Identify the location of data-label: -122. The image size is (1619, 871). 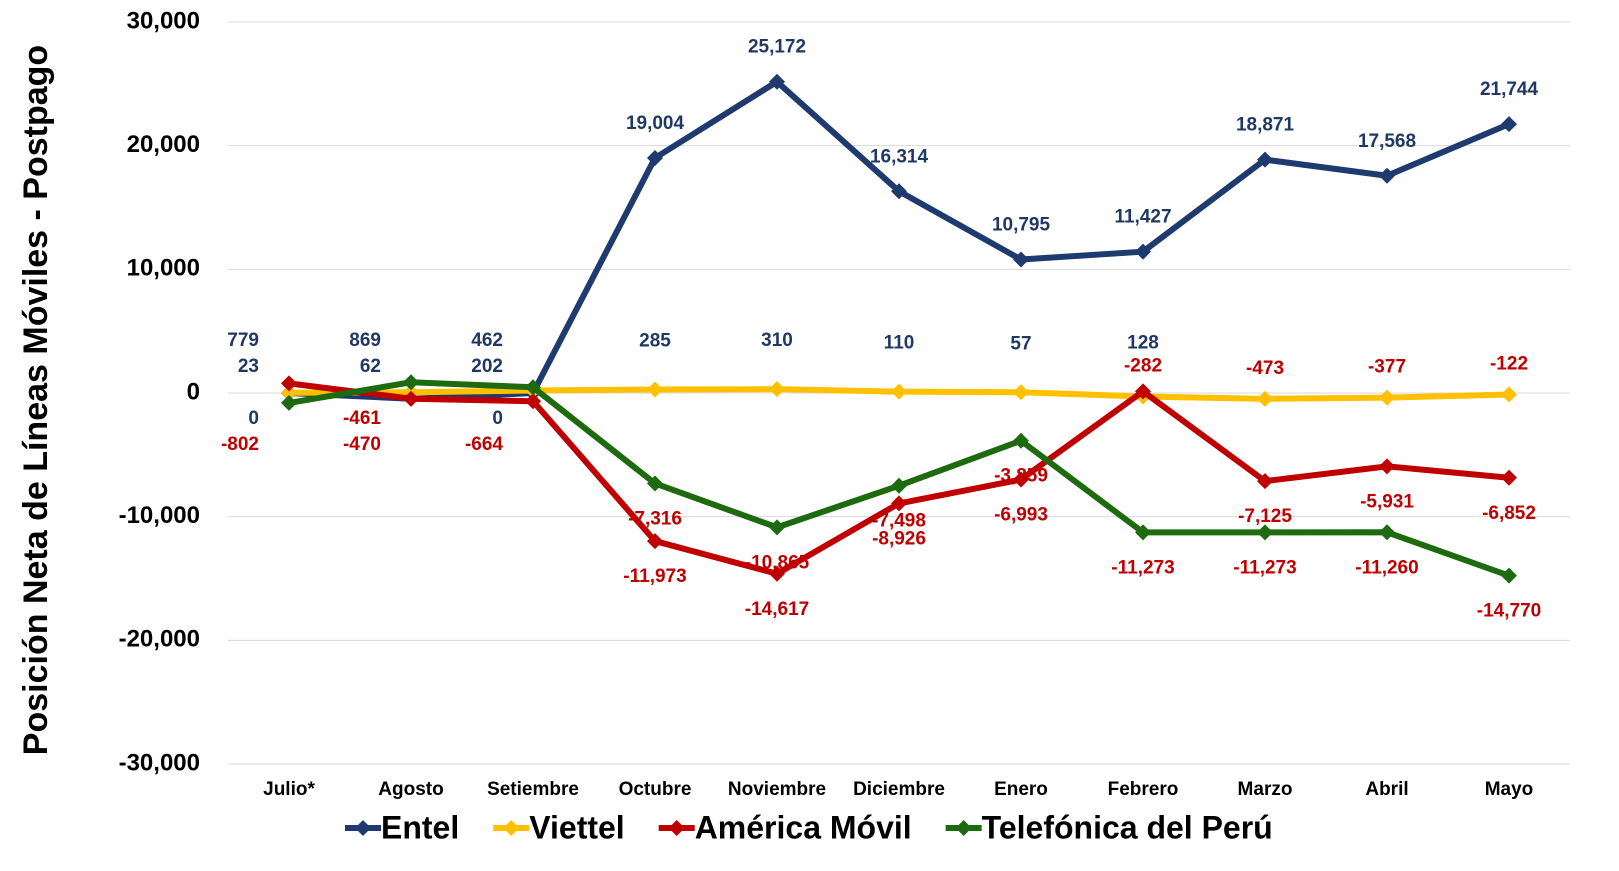
(1509, 364).